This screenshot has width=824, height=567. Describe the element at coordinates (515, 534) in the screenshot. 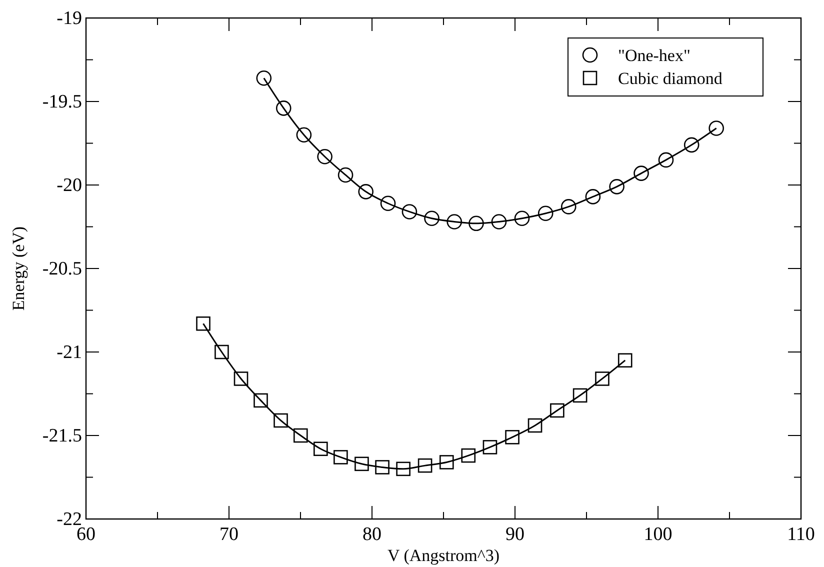

I see `x-tick-label: 90` at that location.